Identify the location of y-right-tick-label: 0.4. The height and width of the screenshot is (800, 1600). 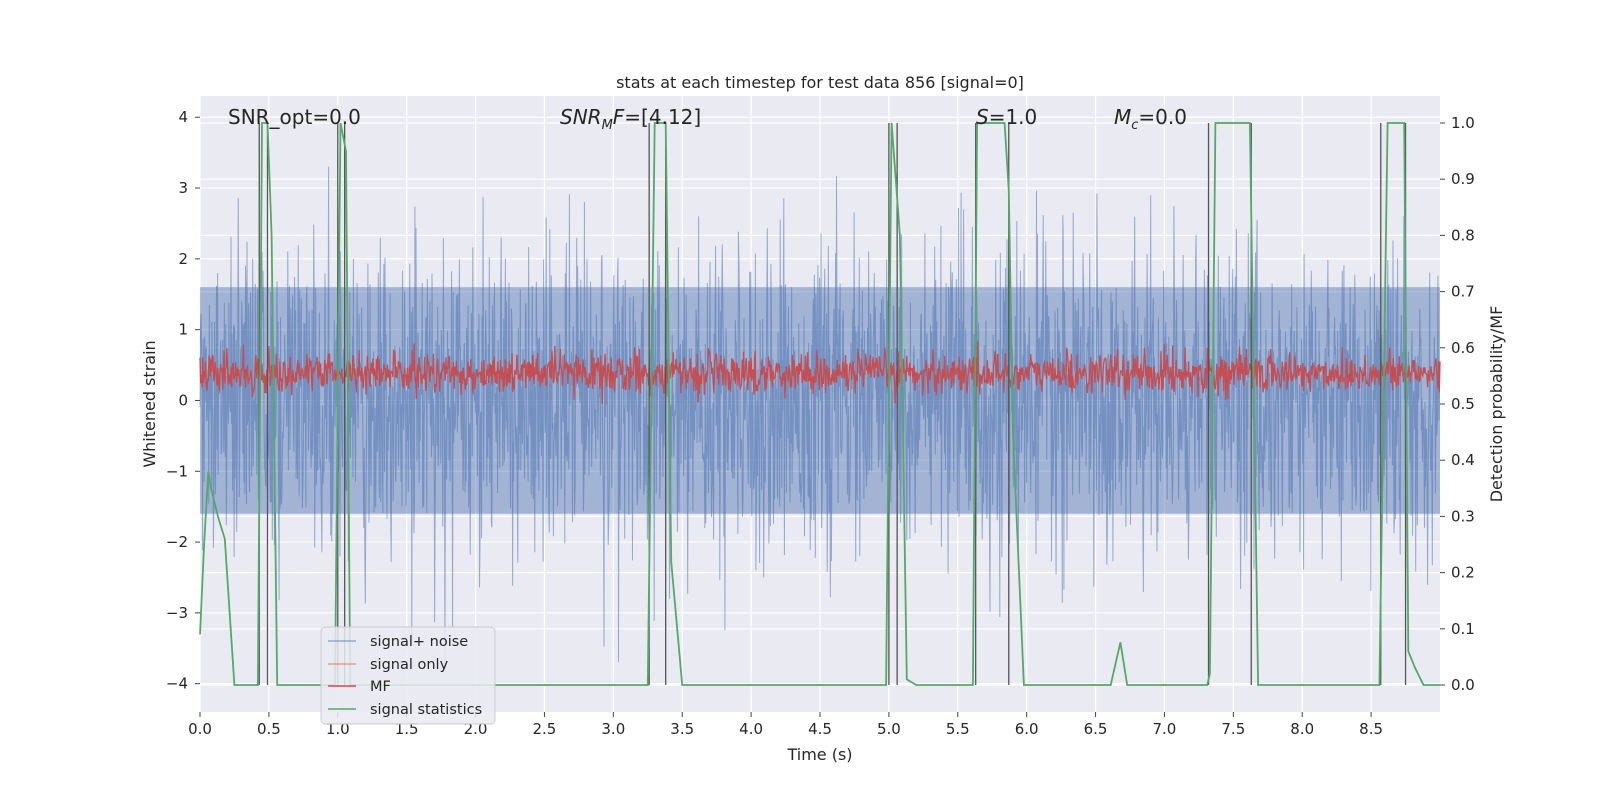
(1463, 460).